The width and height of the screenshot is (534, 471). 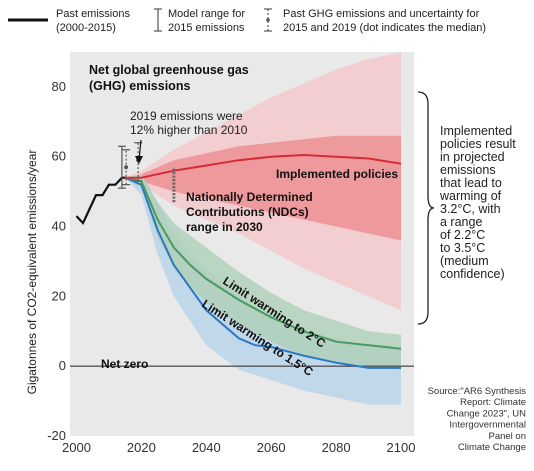 I want to click on legend-model-swatch, so click(x=158, y=20).